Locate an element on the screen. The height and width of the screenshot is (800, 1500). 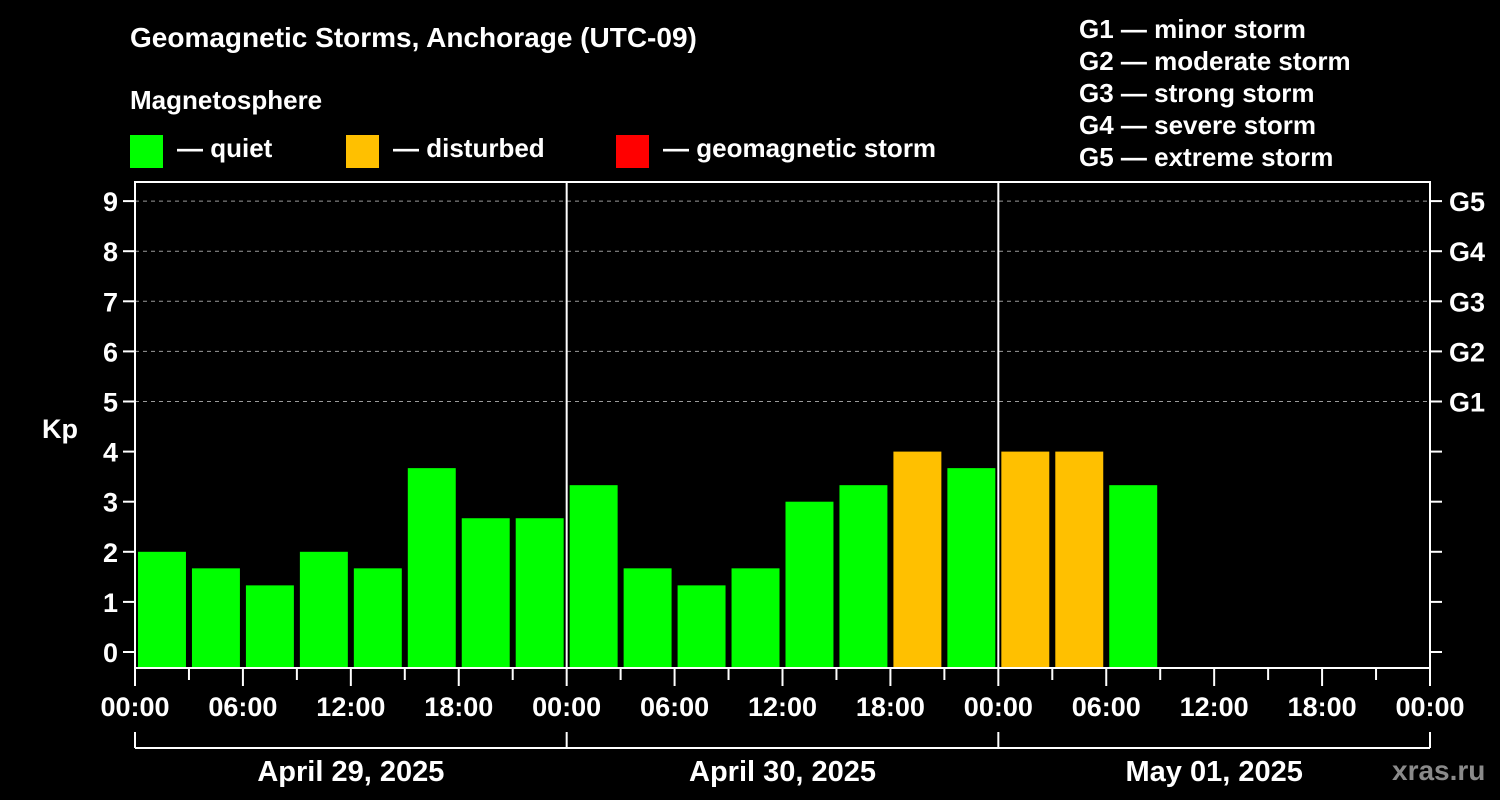
storm-scale-g2: G2 — moderate storm is located at coordinates (1215, 61).